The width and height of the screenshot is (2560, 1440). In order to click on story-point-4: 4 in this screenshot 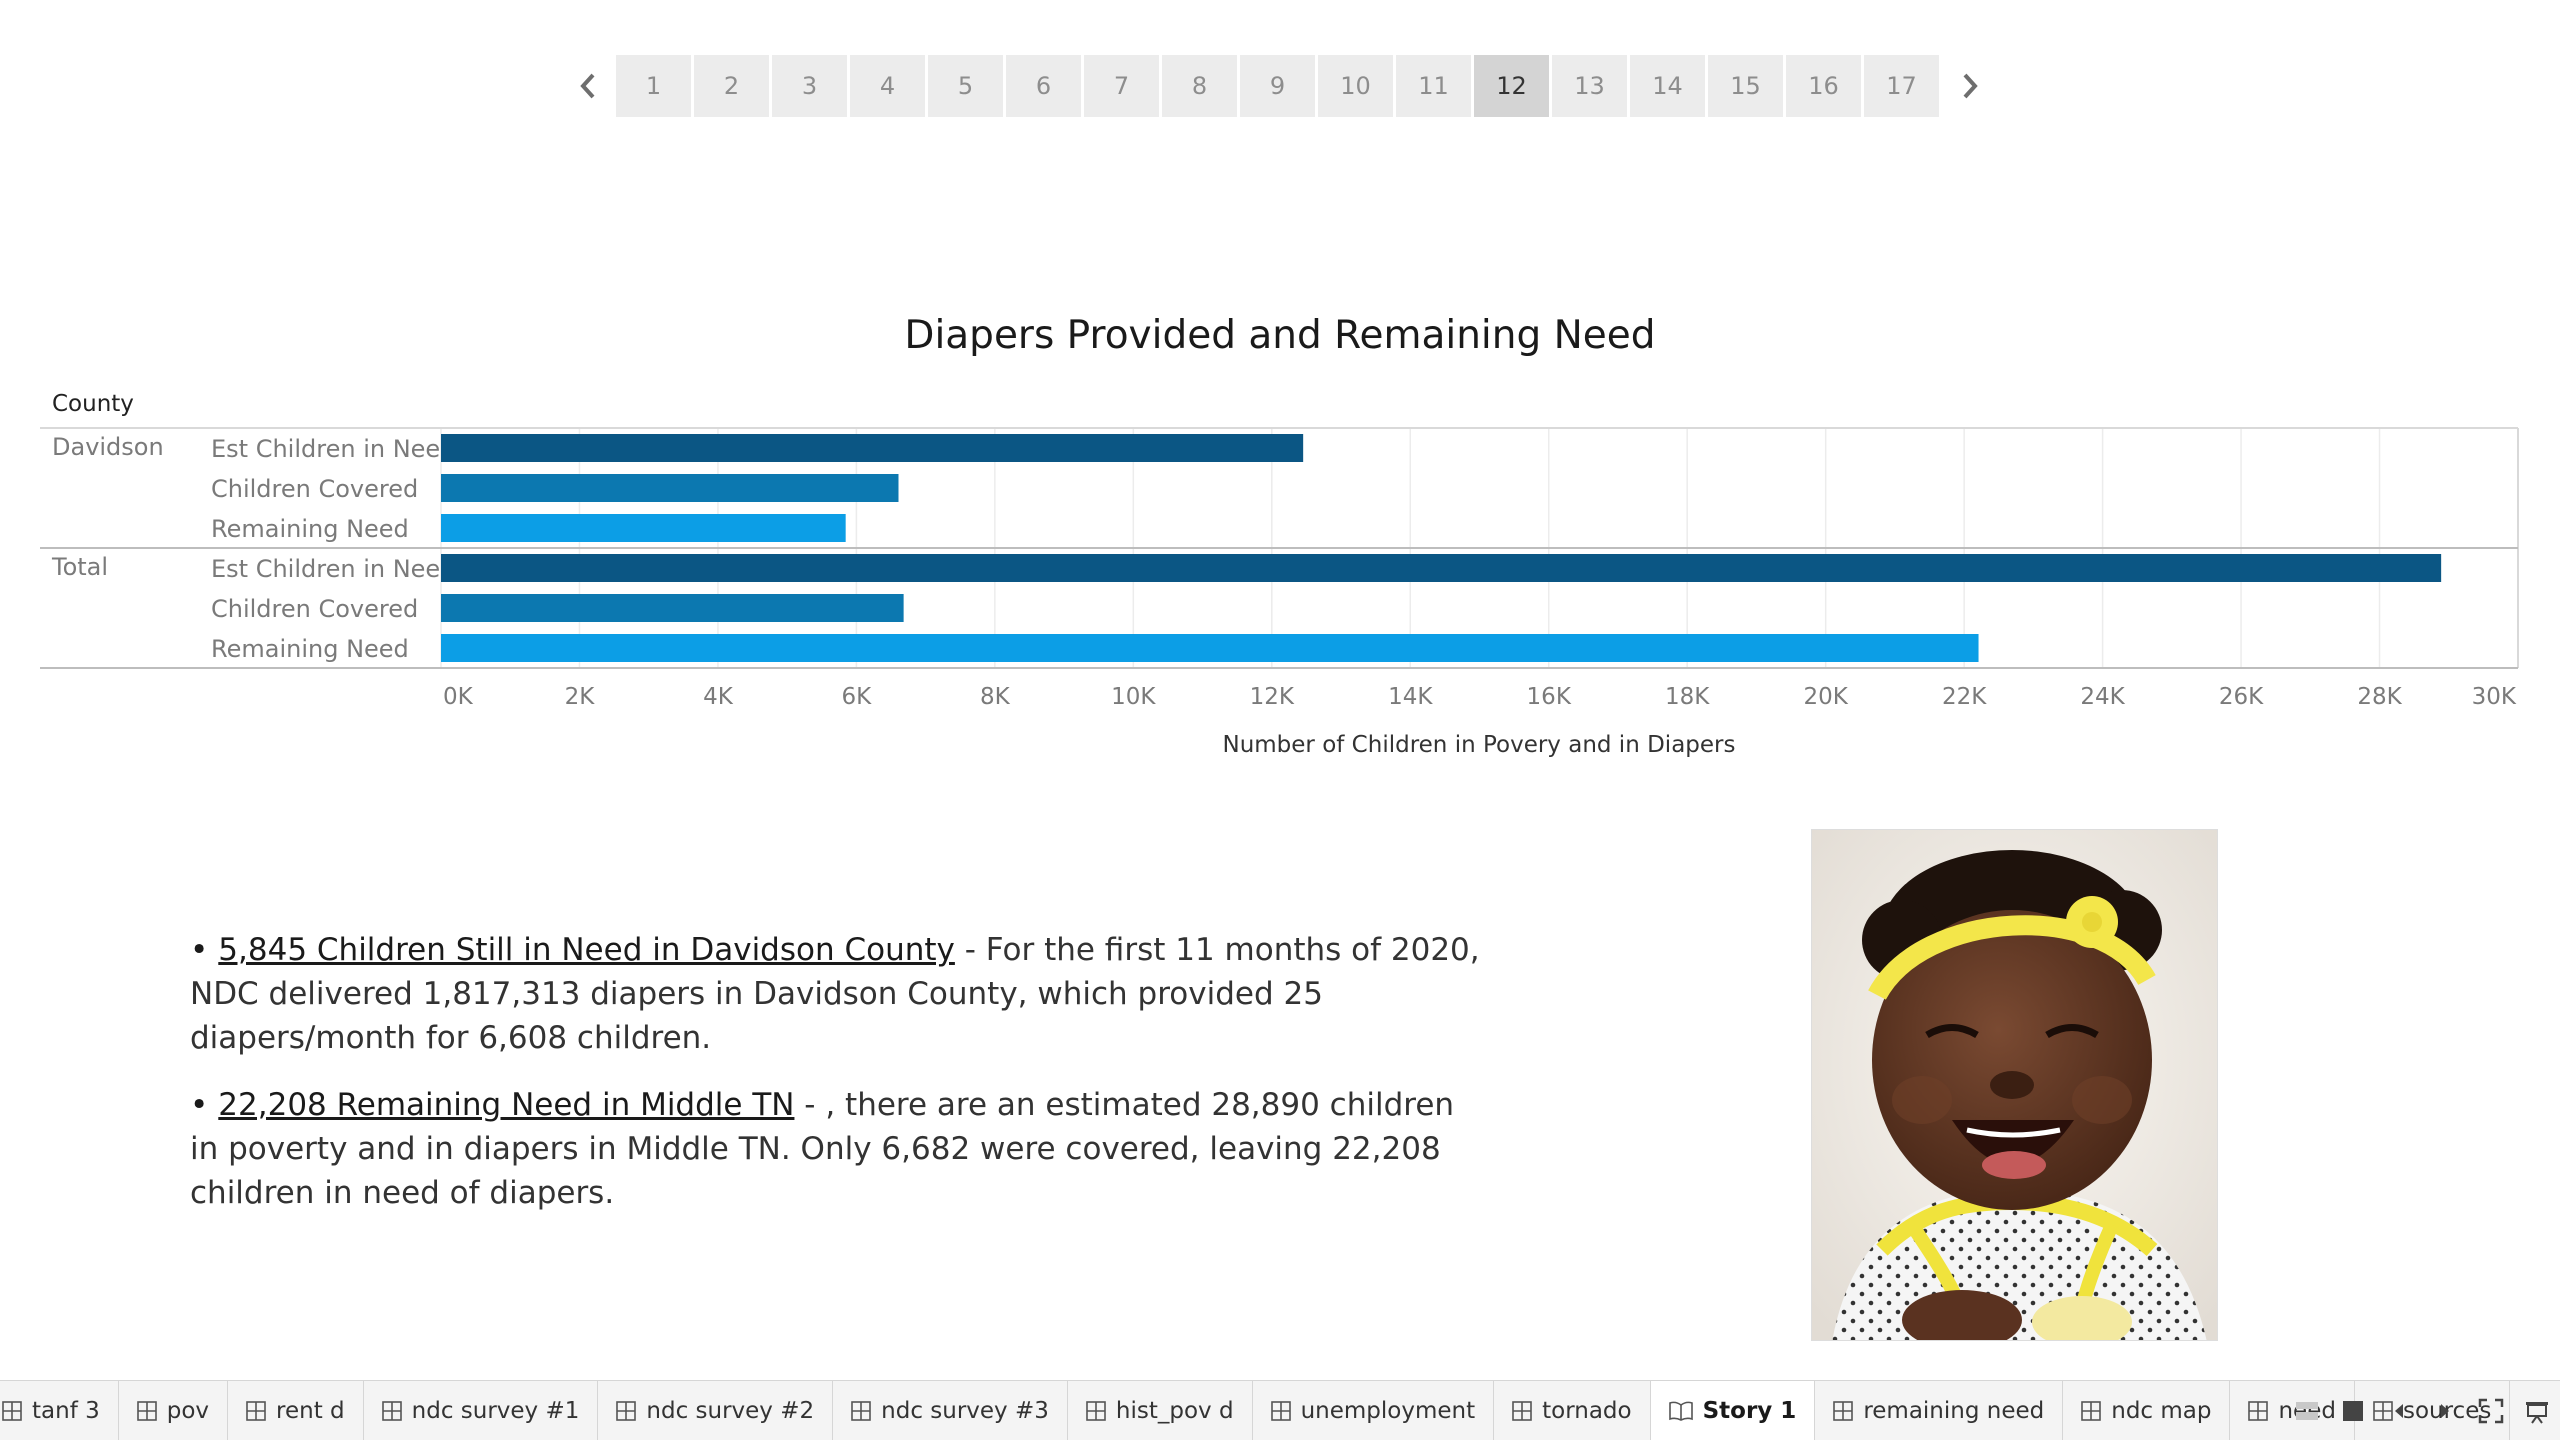, I will do `click(887, 86)`.